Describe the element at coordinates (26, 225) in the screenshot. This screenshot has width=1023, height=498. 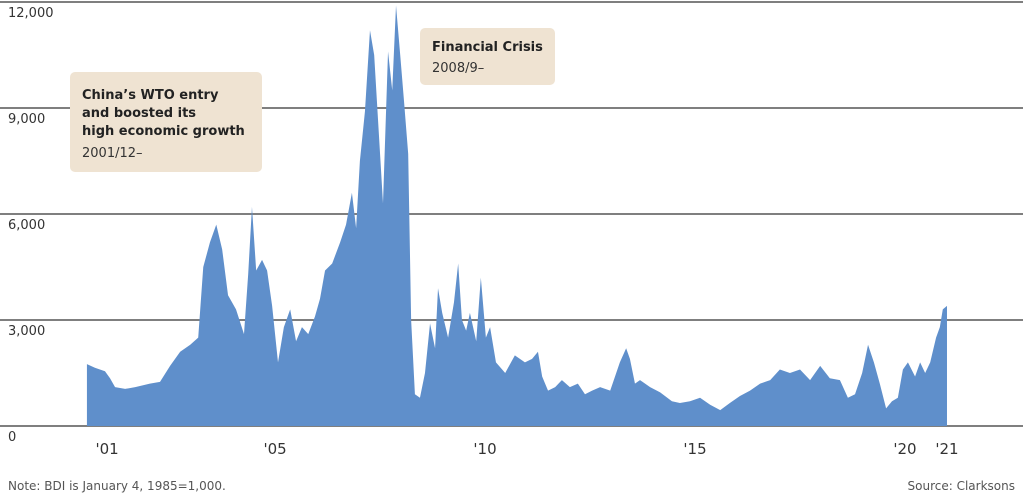
I see `y-tick-label: 6,000` at that location.